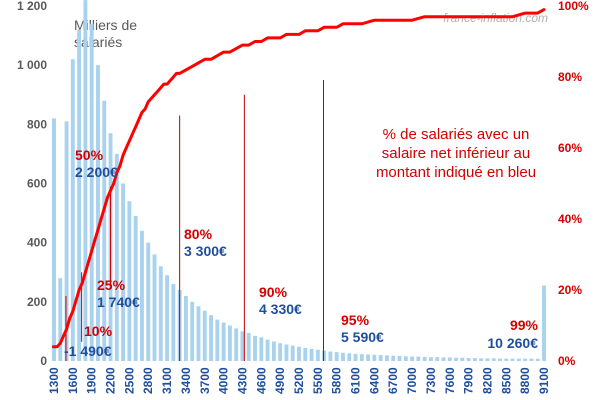 The height and width of the screenshot is (400, 600). What do you see at coordinates (32, 65) in the screenshot?
I see `y-tick-label: 1 000` at bounding box center [32, 65].